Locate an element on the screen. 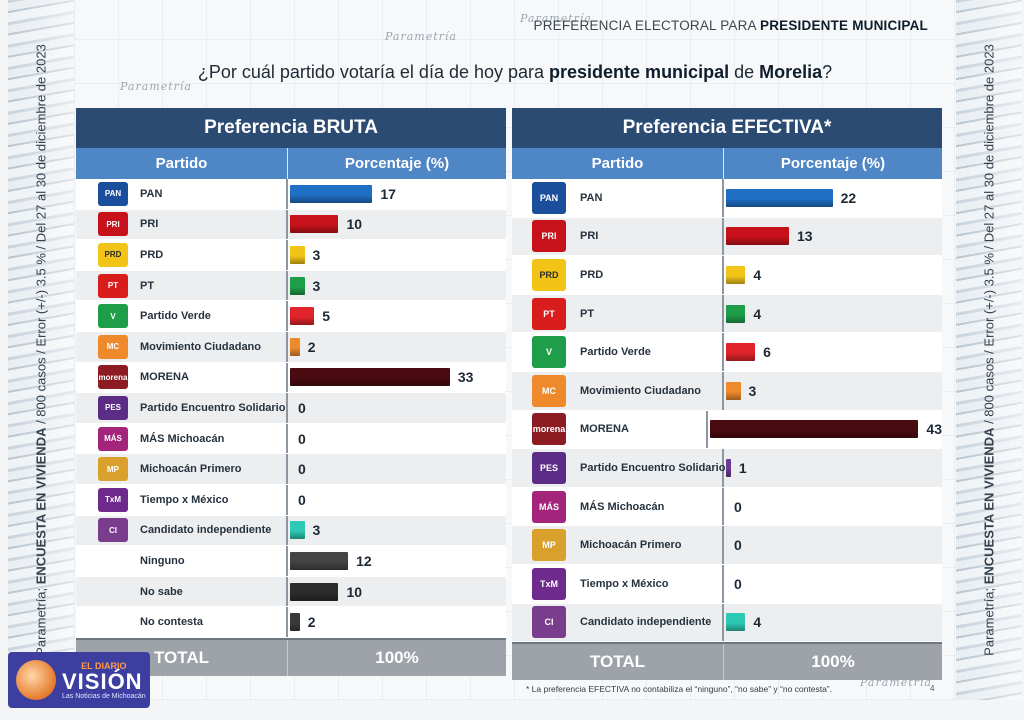 This screenshot has width=1024, height=720. party-name: No contesta is located at coordinates (171, 622).